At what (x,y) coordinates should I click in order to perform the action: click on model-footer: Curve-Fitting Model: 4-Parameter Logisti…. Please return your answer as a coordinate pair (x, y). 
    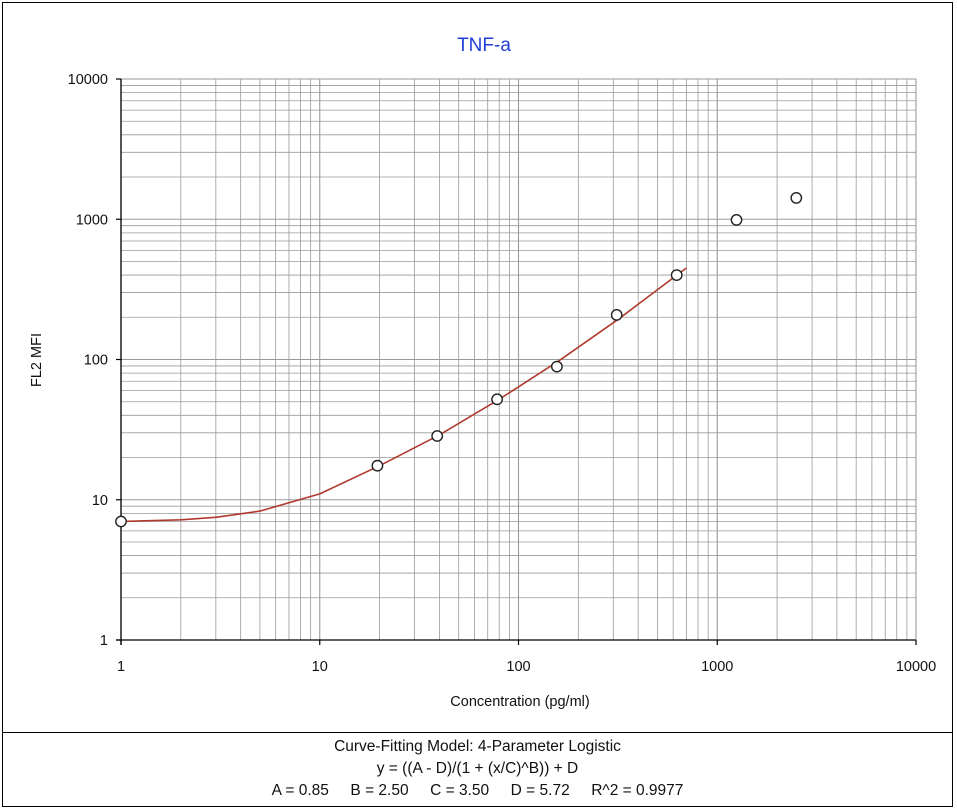
    Looking at the image, I should click on (477, 769).